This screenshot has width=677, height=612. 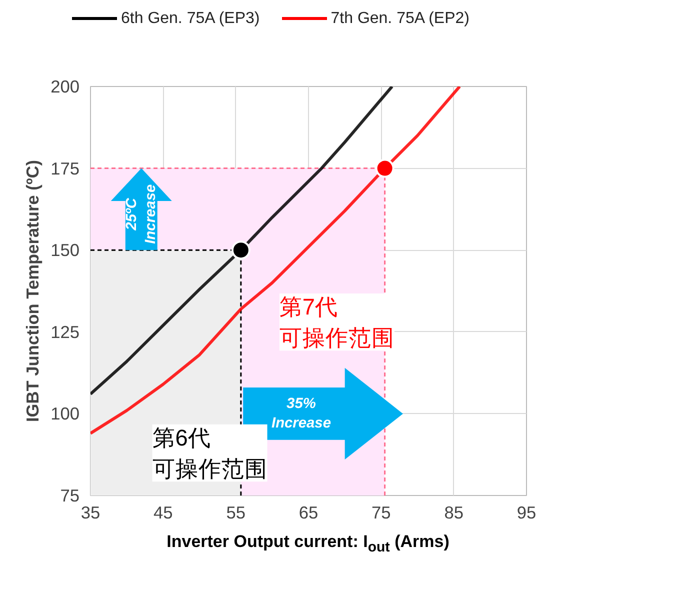 I want to click on annotation: 35% Increase, so click(x=301, y=414).